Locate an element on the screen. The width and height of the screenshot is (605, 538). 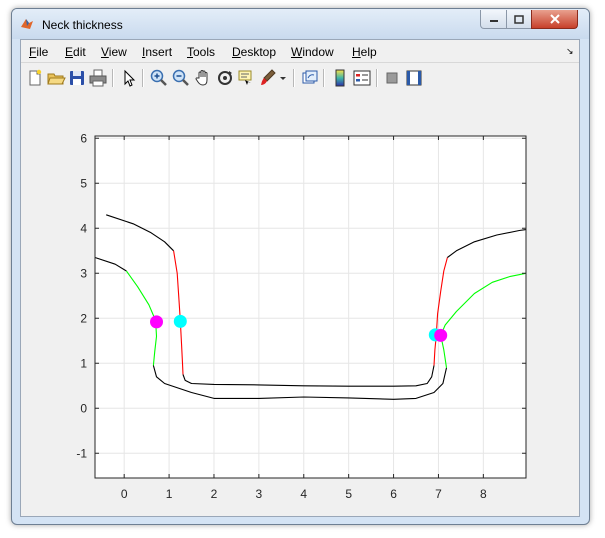
y-tick-label: 0 is located at coordinates (83, 408).